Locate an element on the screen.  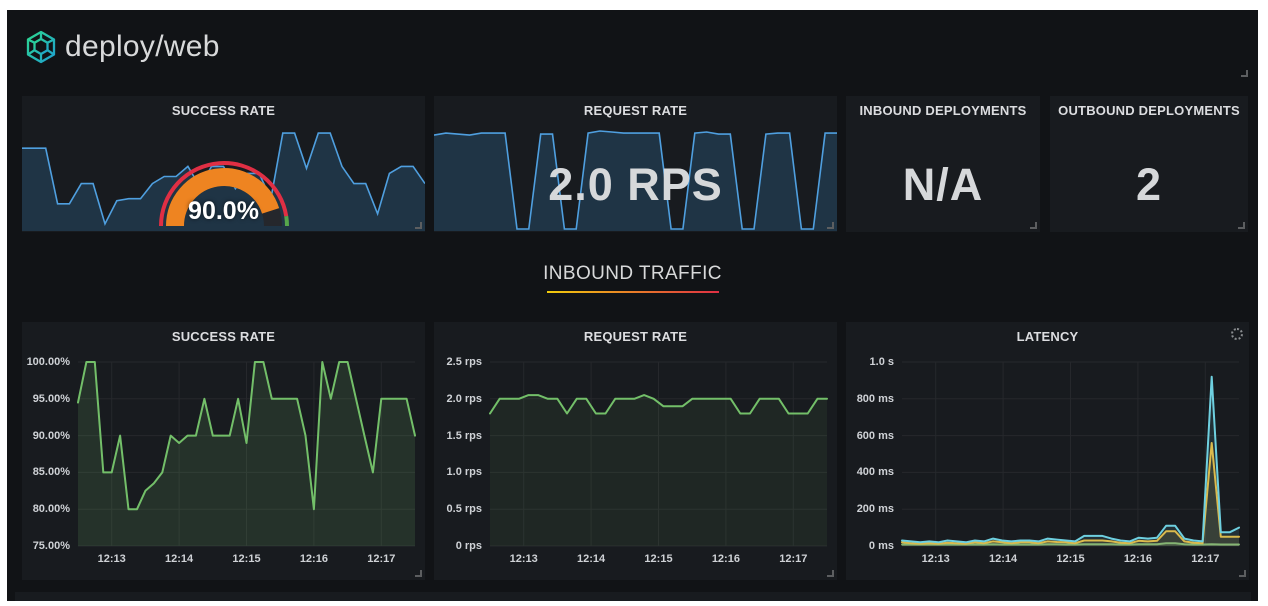
y-axis-tick: 2.0 rps is located at coordinates (464, 398).